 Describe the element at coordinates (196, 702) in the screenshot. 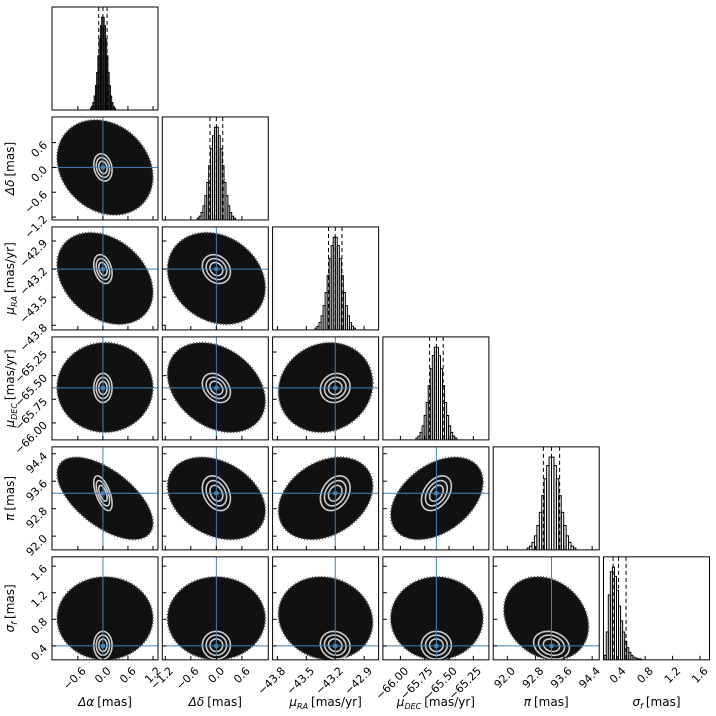

I see `axis-label-symbol: Δδ` at that location.